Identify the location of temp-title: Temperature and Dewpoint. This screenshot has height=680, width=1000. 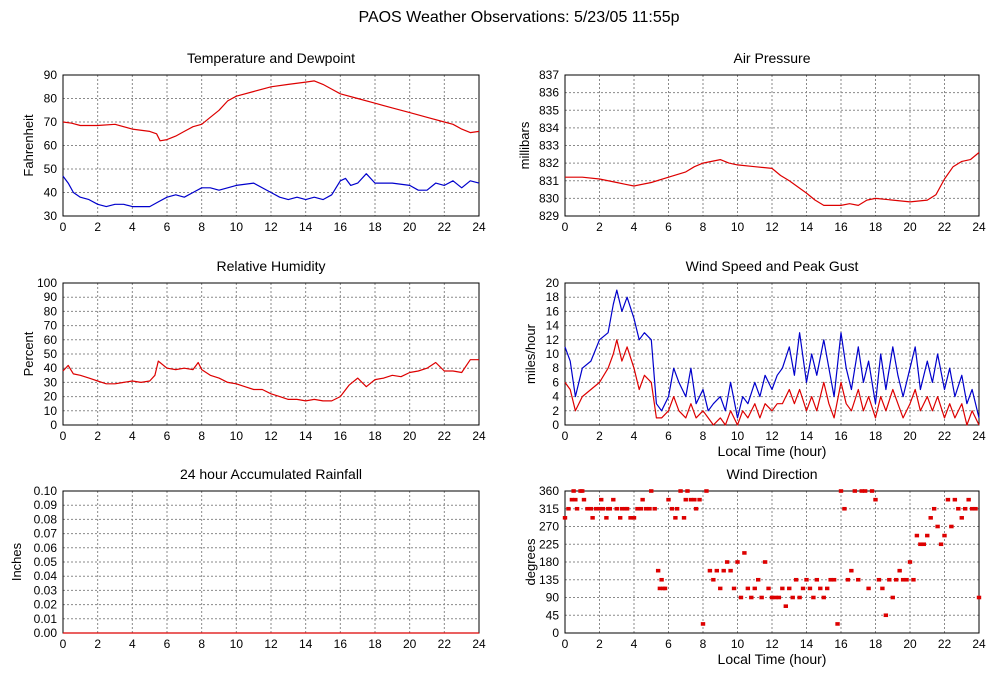
(271, 58).